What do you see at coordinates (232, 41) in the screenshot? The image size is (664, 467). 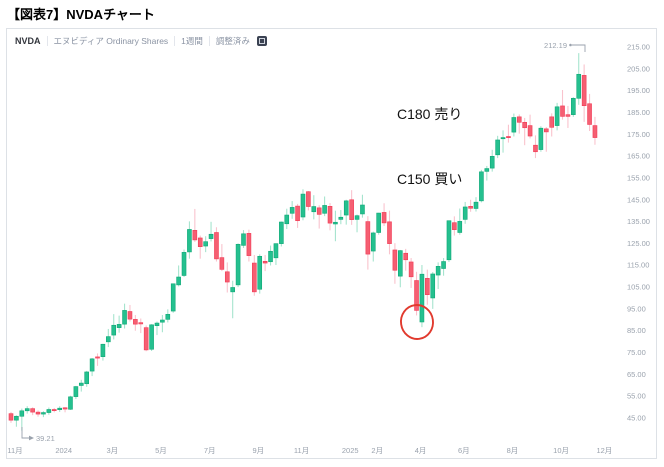 I see `adjustment-selector: 調整済み` at bounding box center [232, 41].